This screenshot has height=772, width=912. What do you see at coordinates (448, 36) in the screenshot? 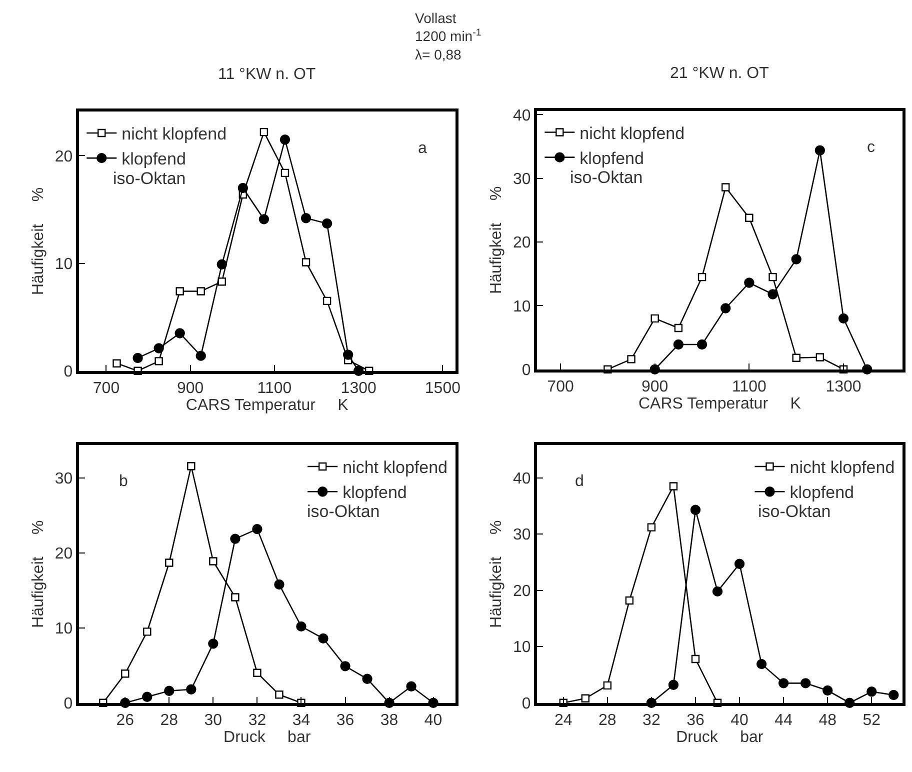
I see `text: Vollast 1200 min$^{-1}$ λ= 0,88` at bounding box center [448, 36].